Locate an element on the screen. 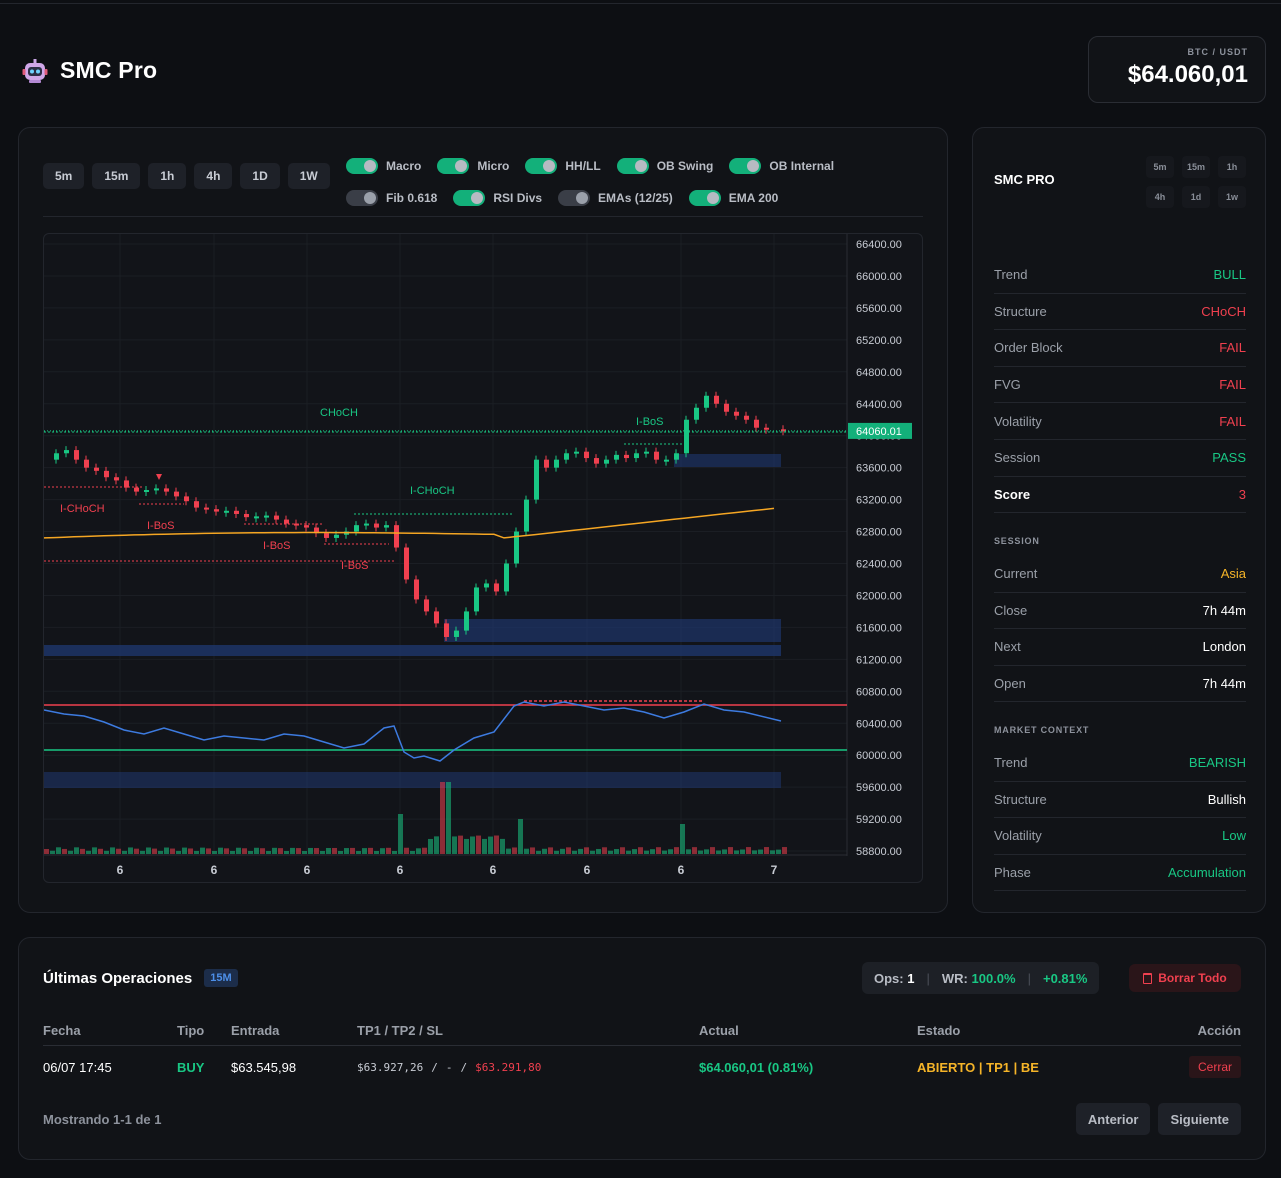  toggle-row-2: Fib 0.618 RSI Divs EMAs (12/25) EMA 200 is located at coordinates (598, 198).